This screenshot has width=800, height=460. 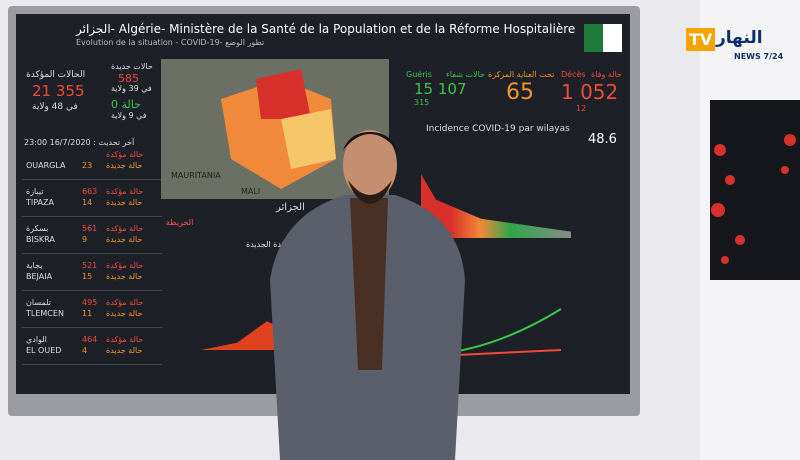 What do you see at coordinates (180, 222) in the screenshot?
I see `panel-tab: الخريطة` at bounding box center [180, 222].